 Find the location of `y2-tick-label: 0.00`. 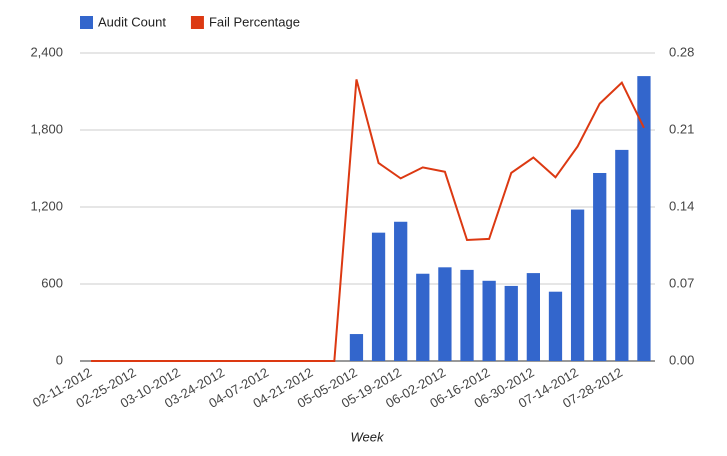

y2-tick-label: 0.00 is located at coordinates (681, 359).